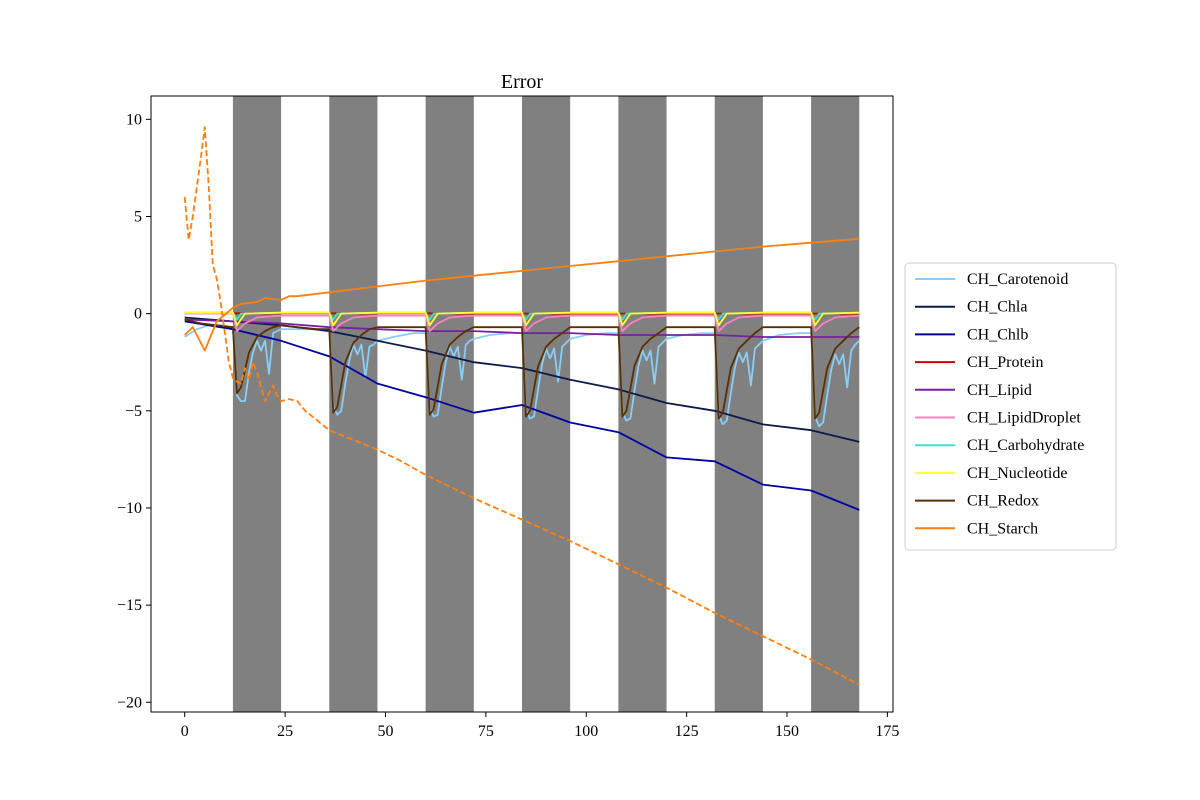 The image size is (1200, 800). I want to click on y-tick-label: 5, so click(138, 216).